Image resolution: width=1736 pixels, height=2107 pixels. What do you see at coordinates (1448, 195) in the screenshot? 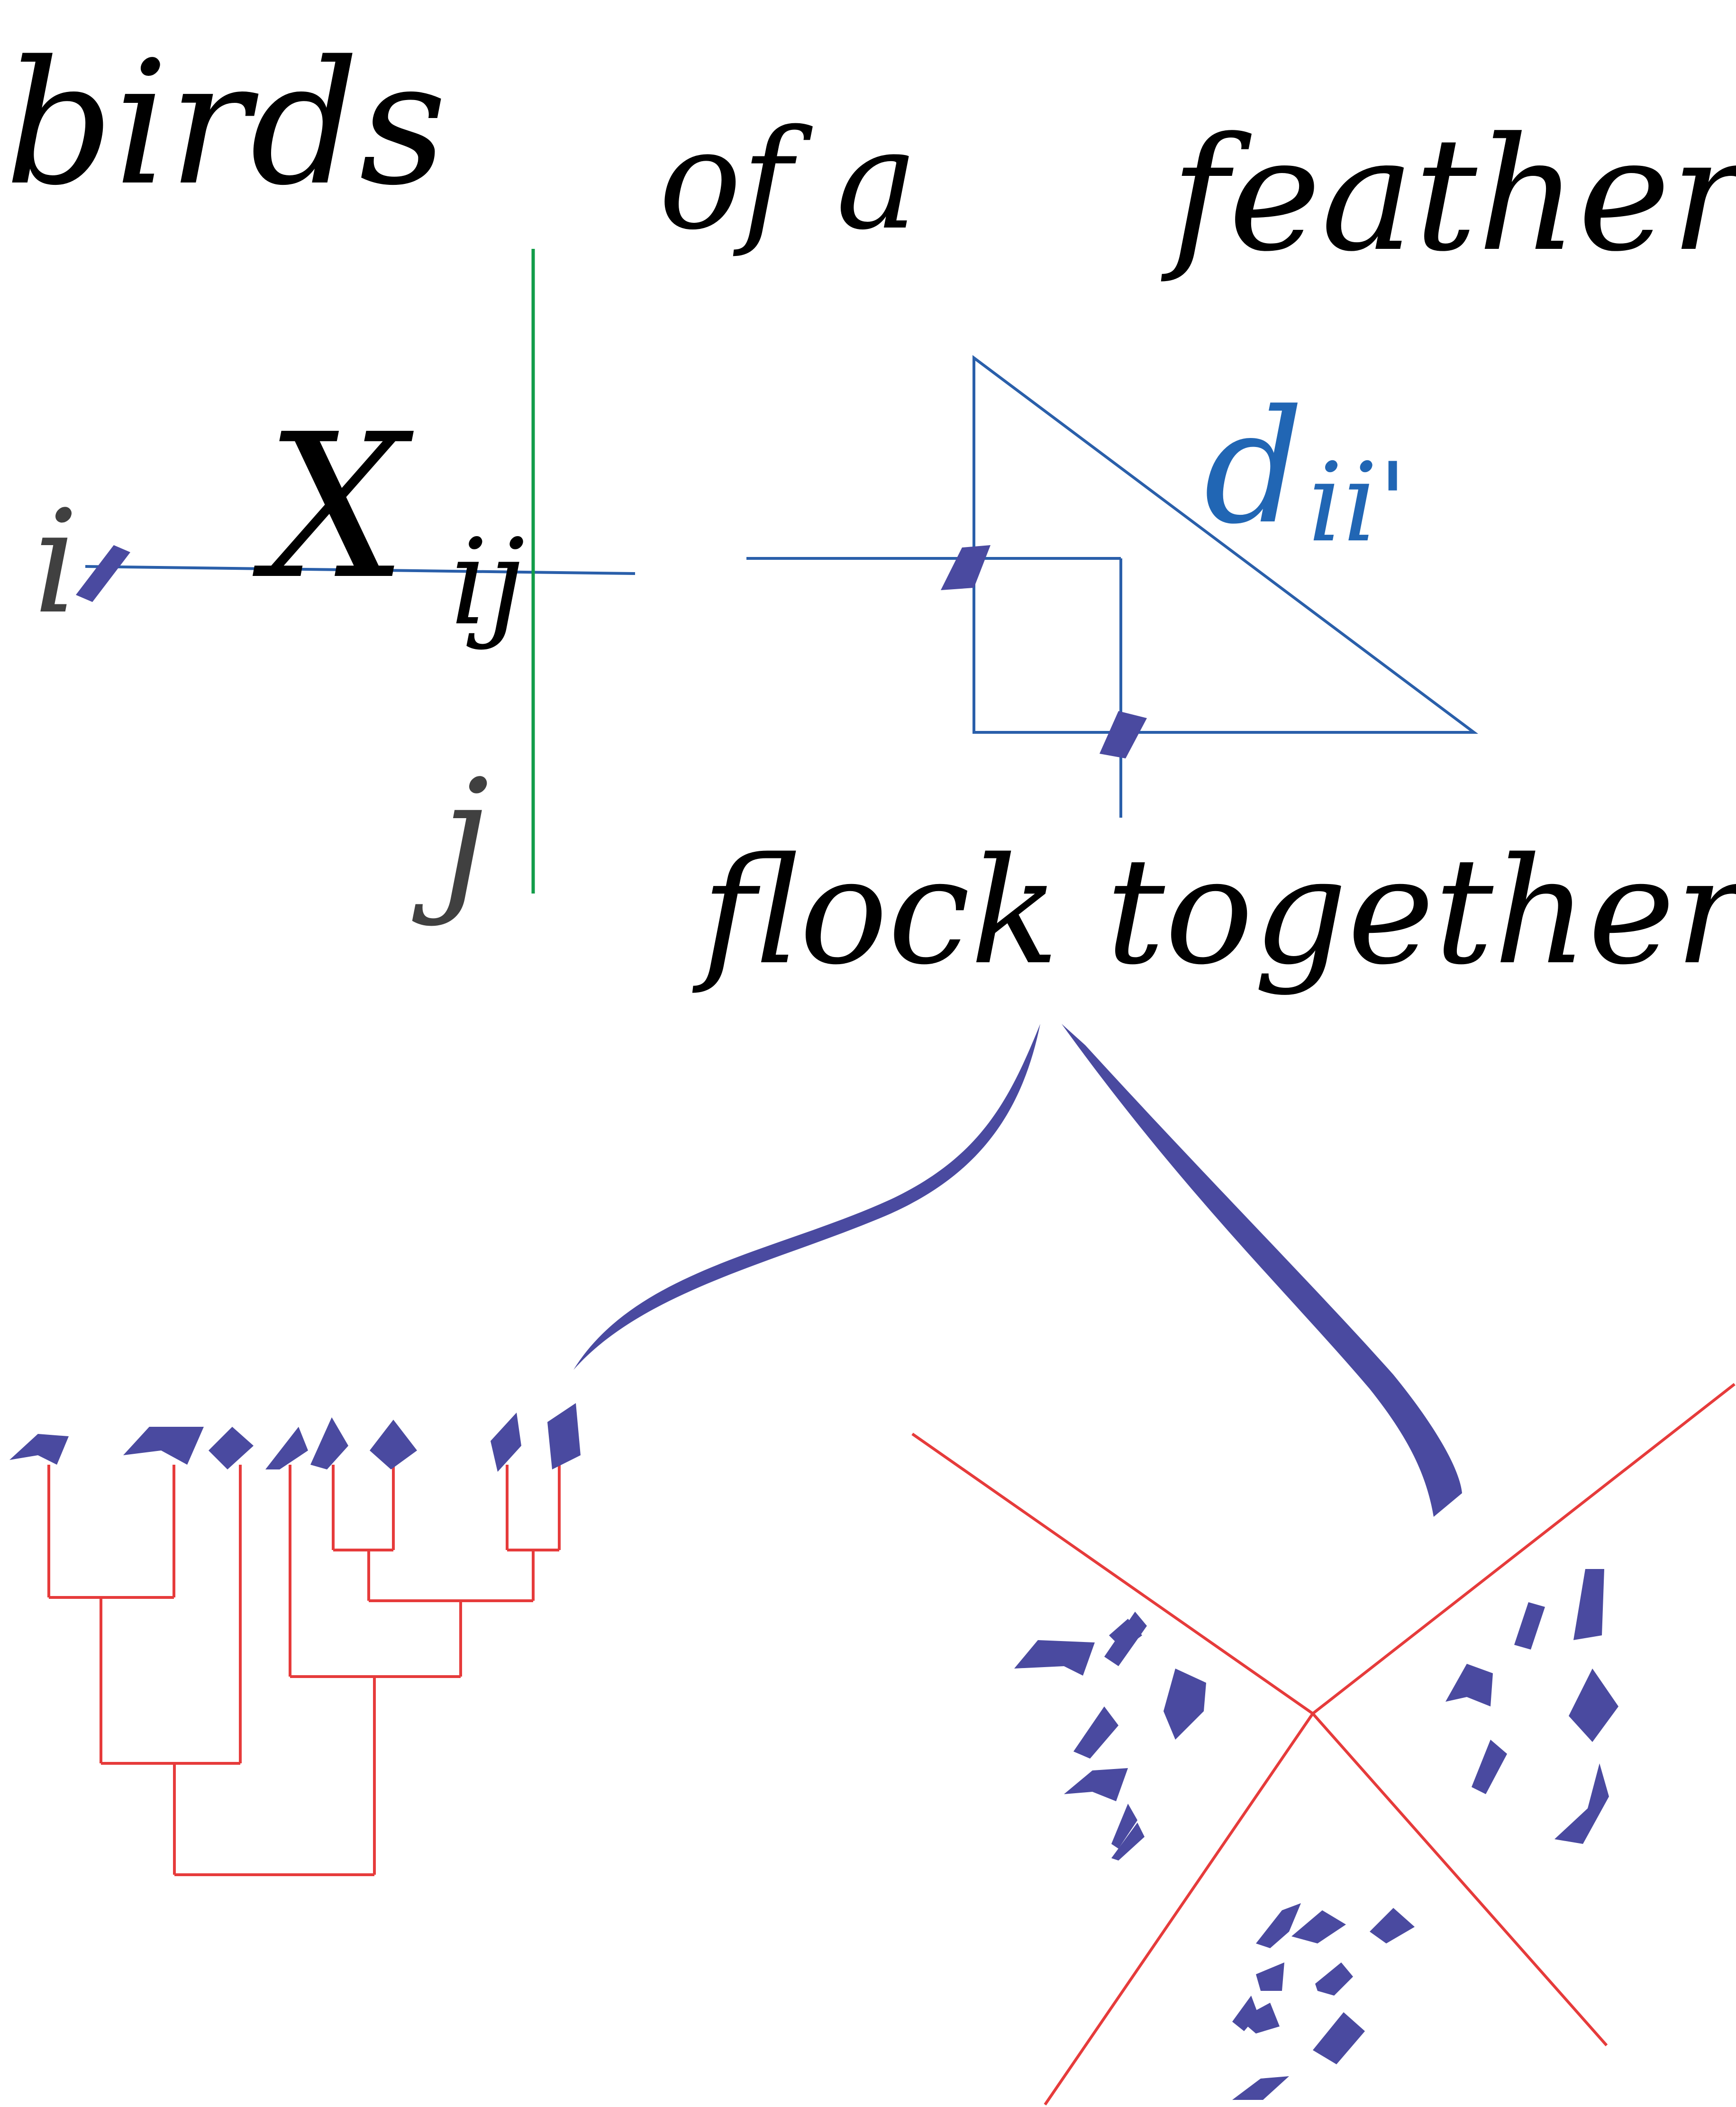
I see `word-feather: feather` at bounding box center [1448, 195].